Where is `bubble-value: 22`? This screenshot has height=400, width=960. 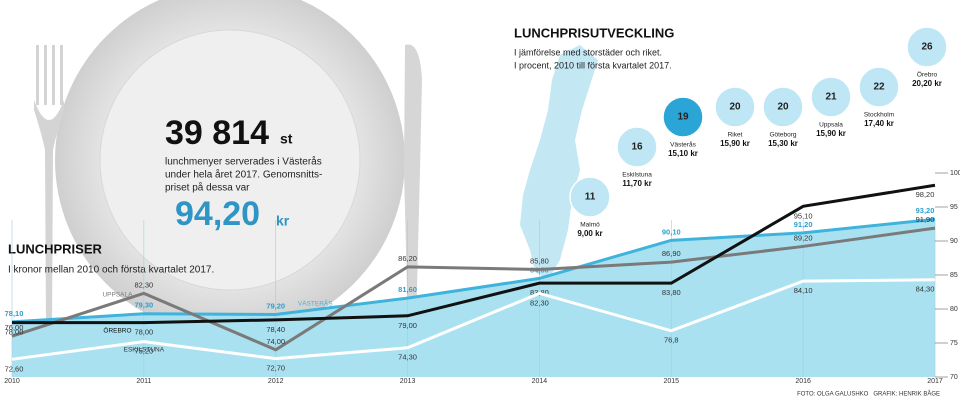
bubble-value: 22 is located at coordinates (879, 87).